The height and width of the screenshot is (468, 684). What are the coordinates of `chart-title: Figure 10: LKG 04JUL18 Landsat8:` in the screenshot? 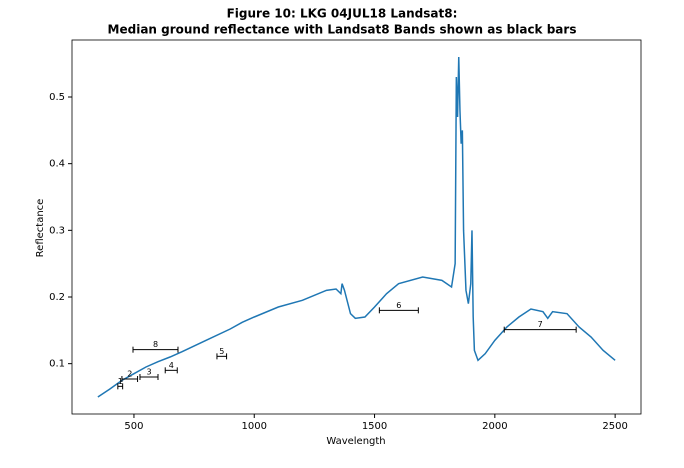 It's located at (342, 14).